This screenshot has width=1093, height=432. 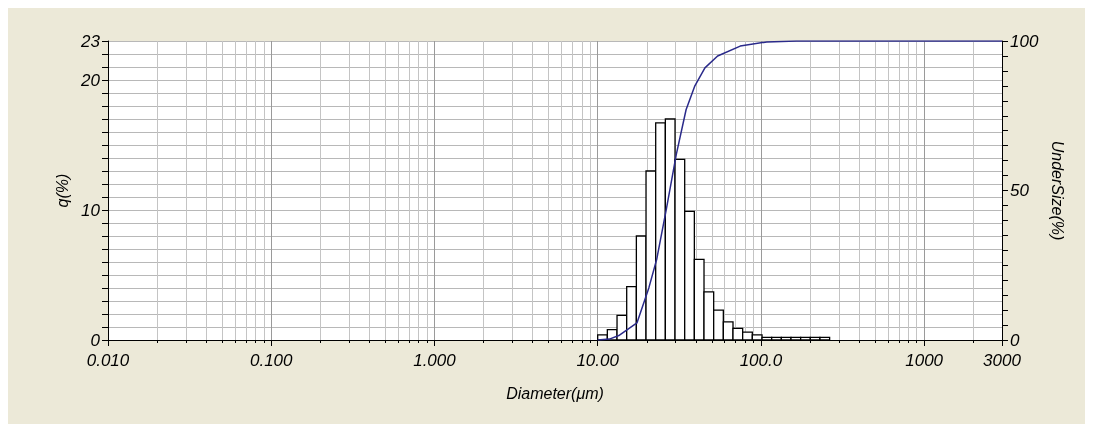 What do you see at coordinates (271, 360) in the screenshot?
I see `x-tick-label: 0.100` at bounding box center [271, 360].